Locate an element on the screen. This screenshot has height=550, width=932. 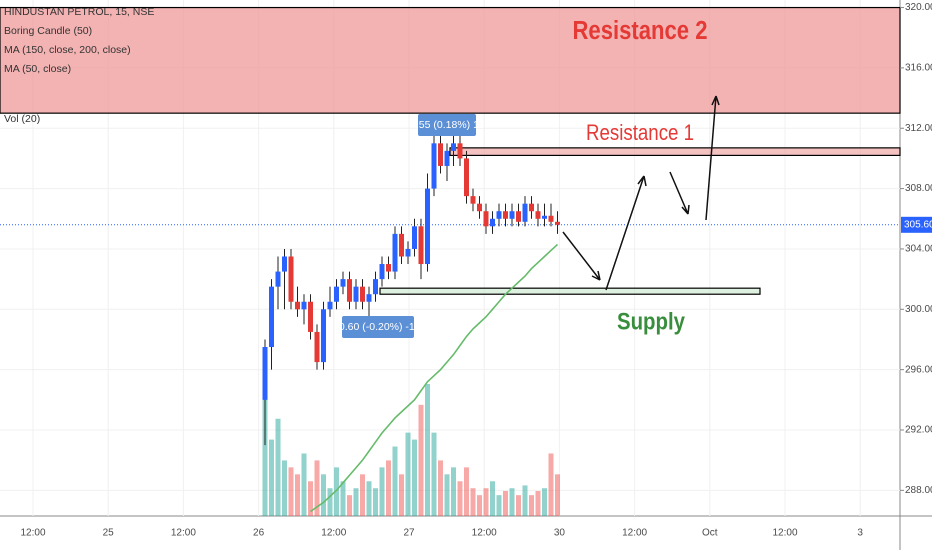
annotation-box is located at coordinates (378, 327).